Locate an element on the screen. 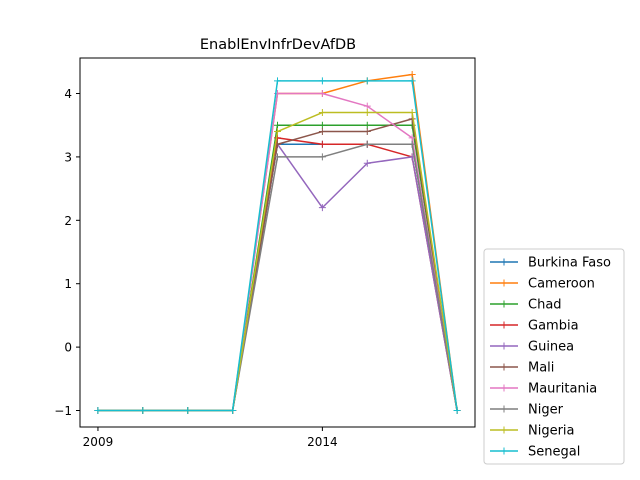 The height and width of the screenshot is (480, 640). x-tick-label: 2014 is located at coordinates (322, 442).